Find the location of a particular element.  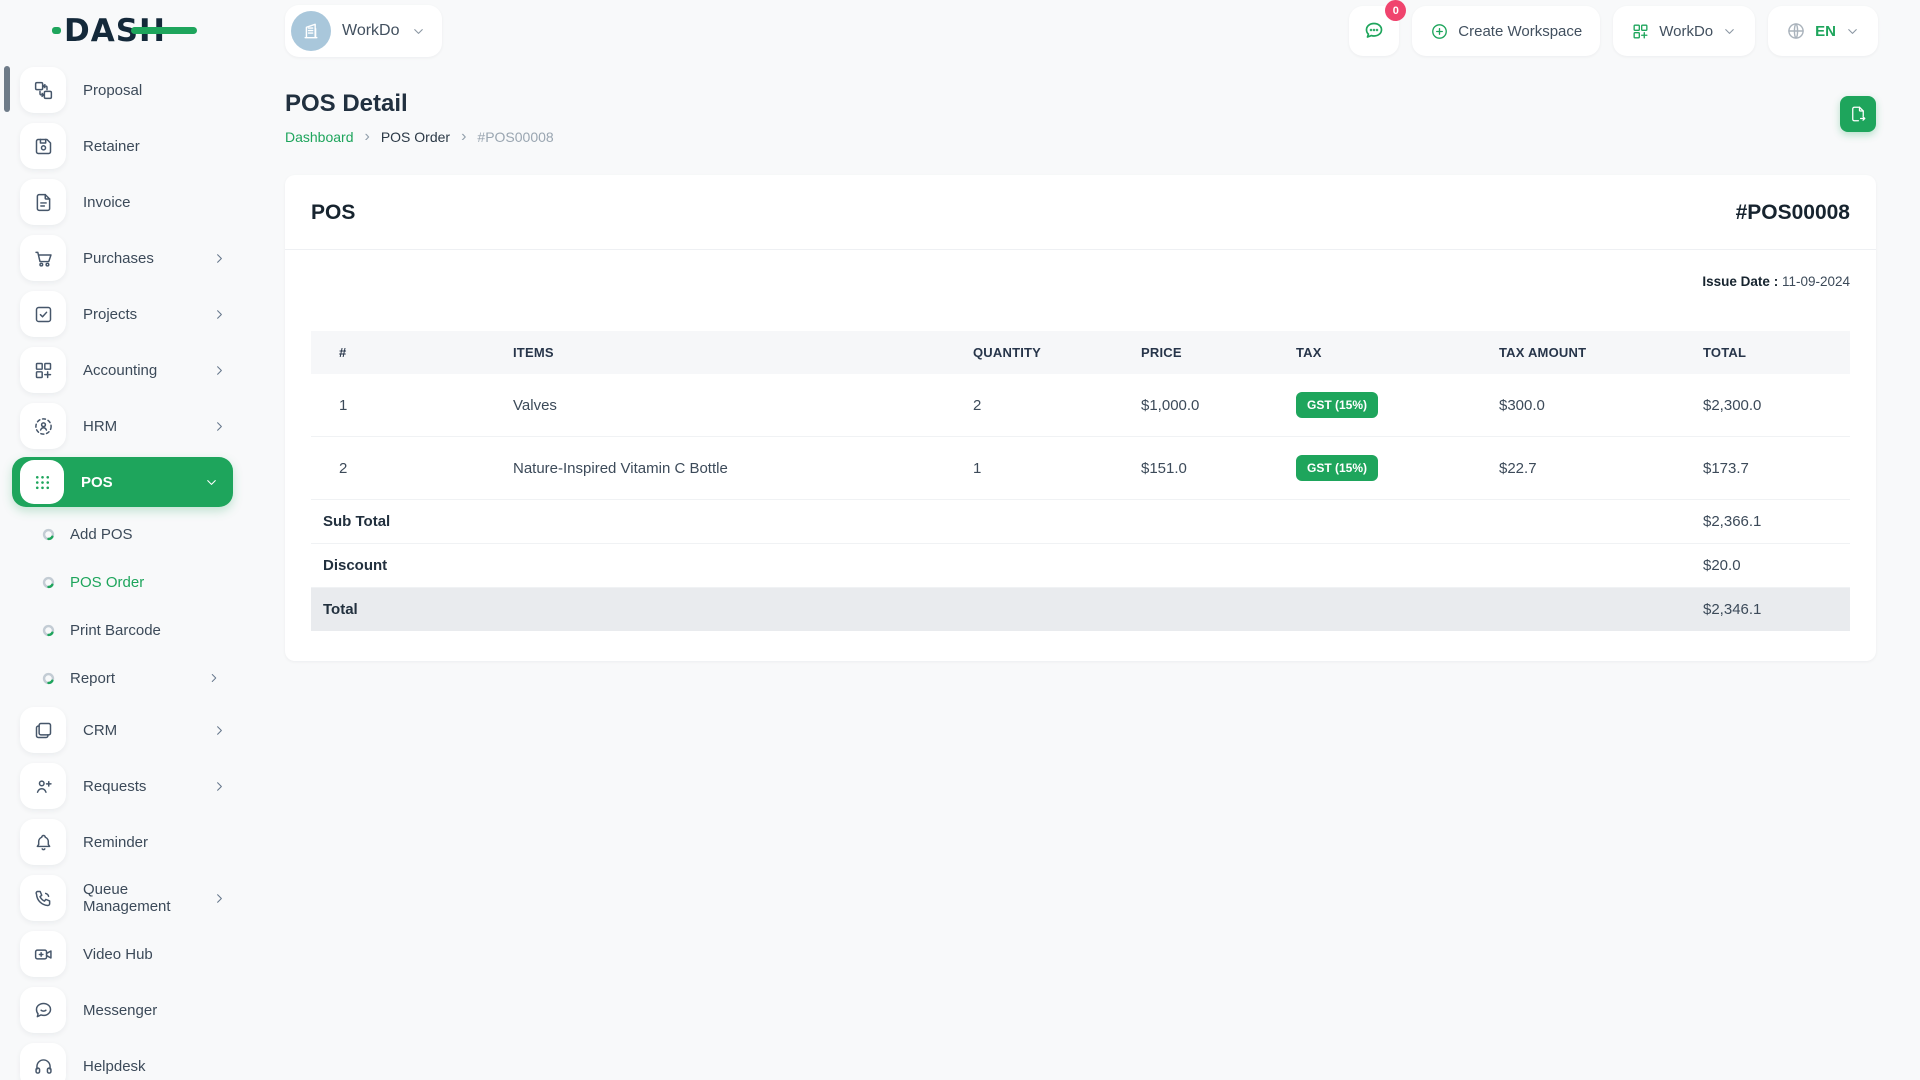

discount-row: Discount $20.0 is located at coordinates (1080, 565).